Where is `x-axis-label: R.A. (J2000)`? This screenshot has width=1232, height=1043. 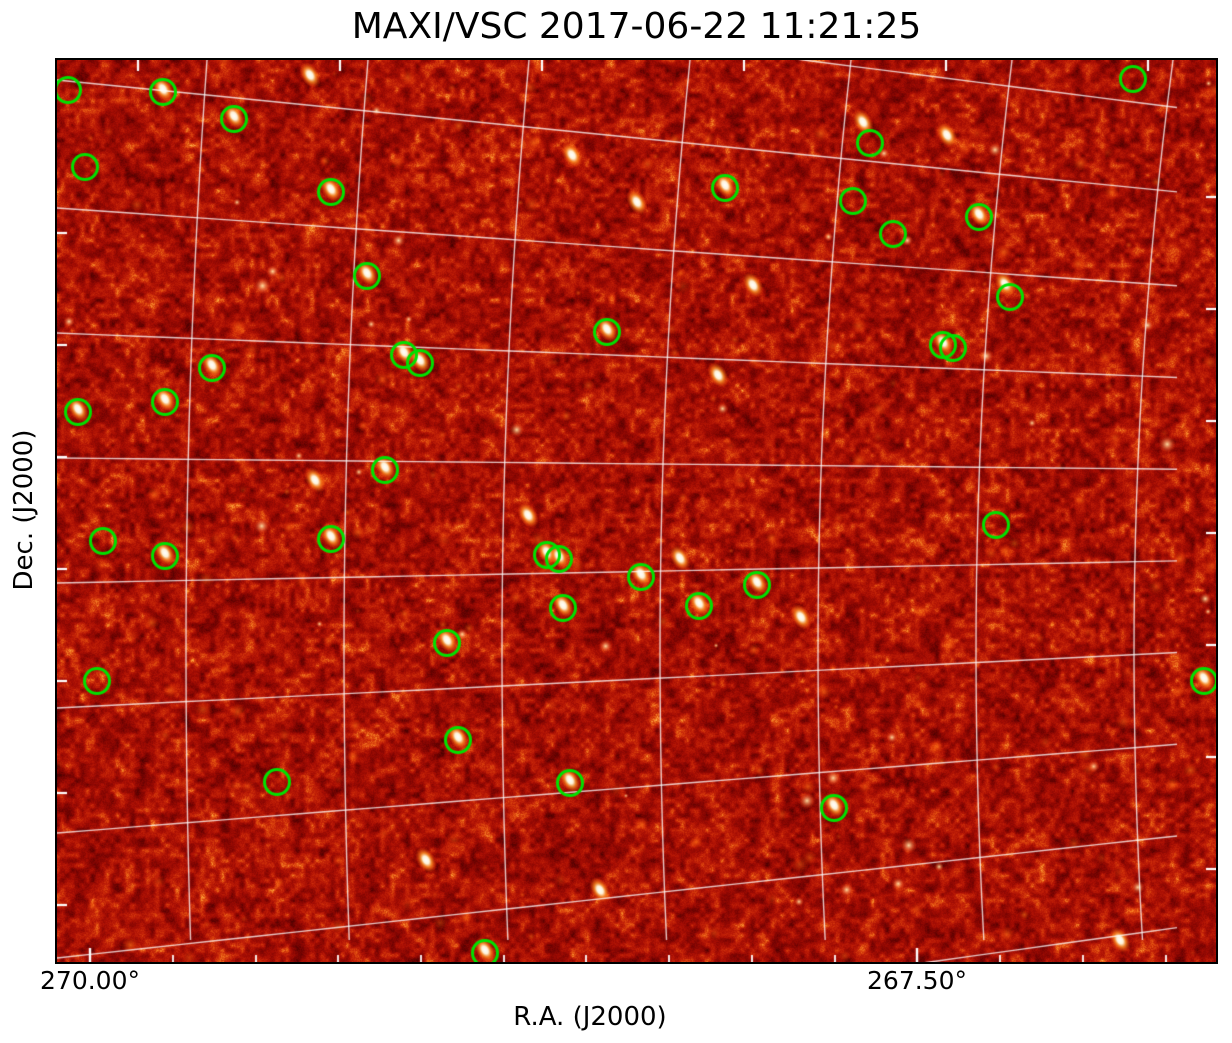 x-axis-label: R.A. (J2000) is located at coordinates (590, 1017).